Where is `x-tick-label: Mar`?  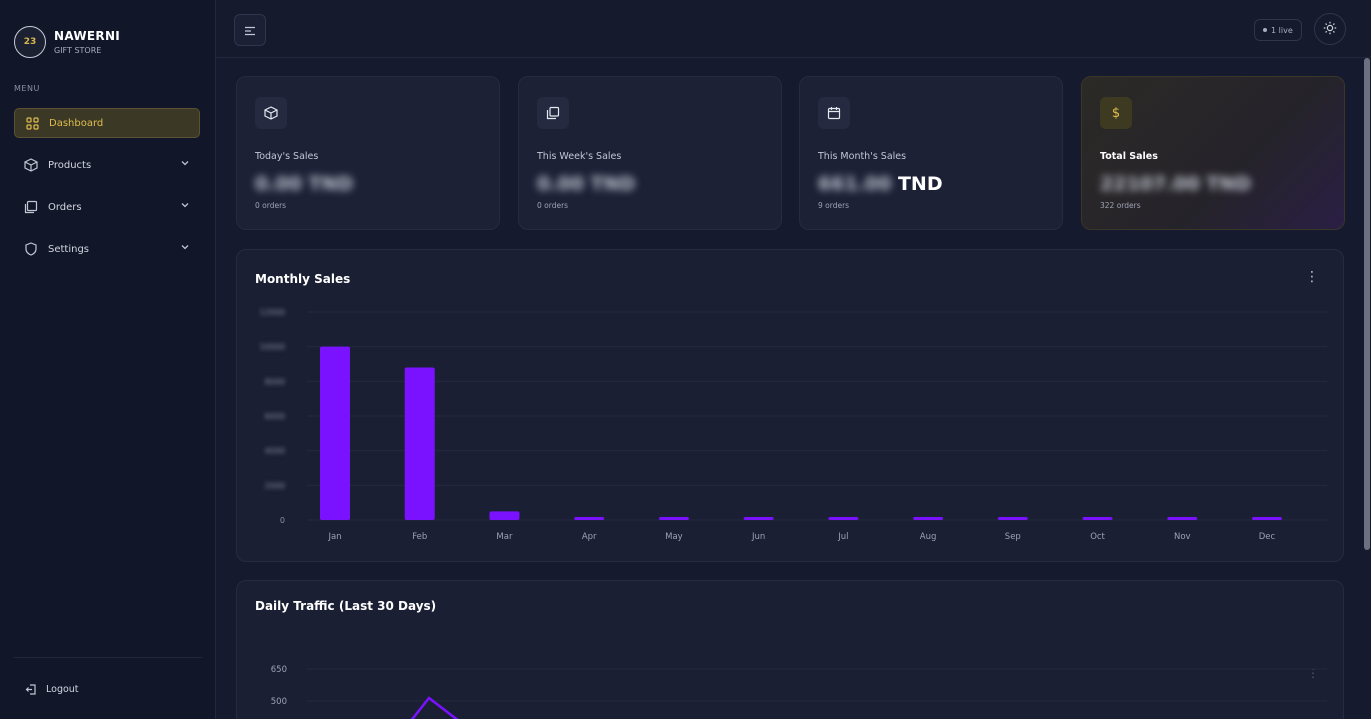
x-tick-label: Mar is located at coordinates (504, 537).